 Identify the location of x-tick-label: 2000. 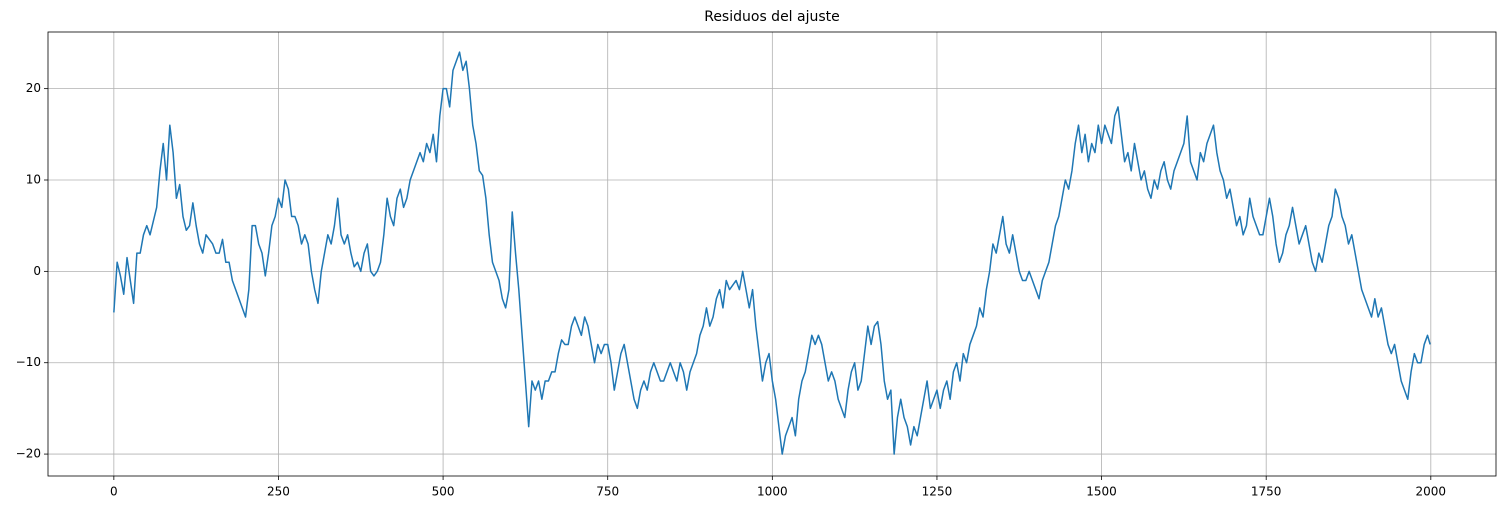
(1431, 492).